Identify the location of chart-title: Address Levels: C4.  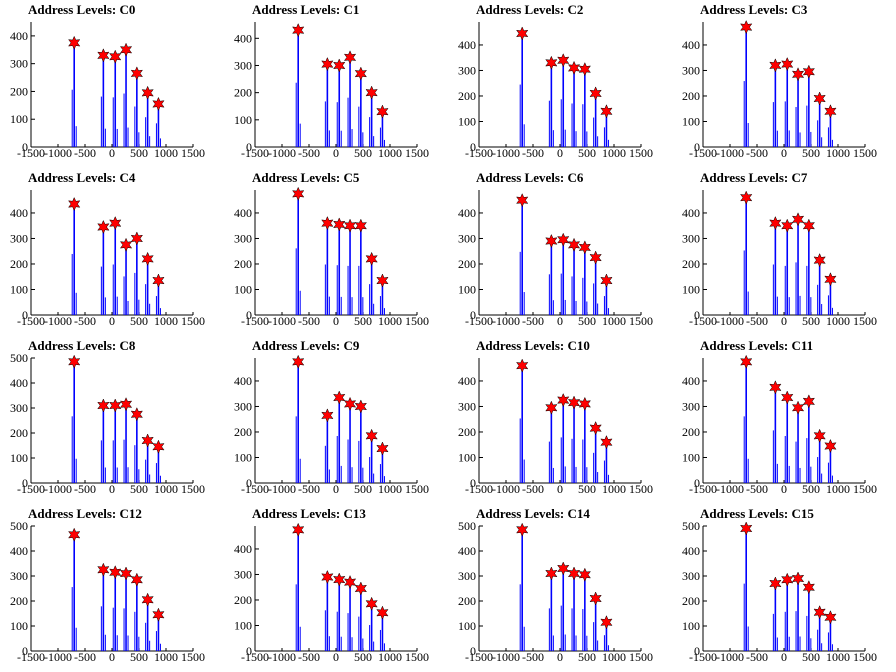
(82, 177).